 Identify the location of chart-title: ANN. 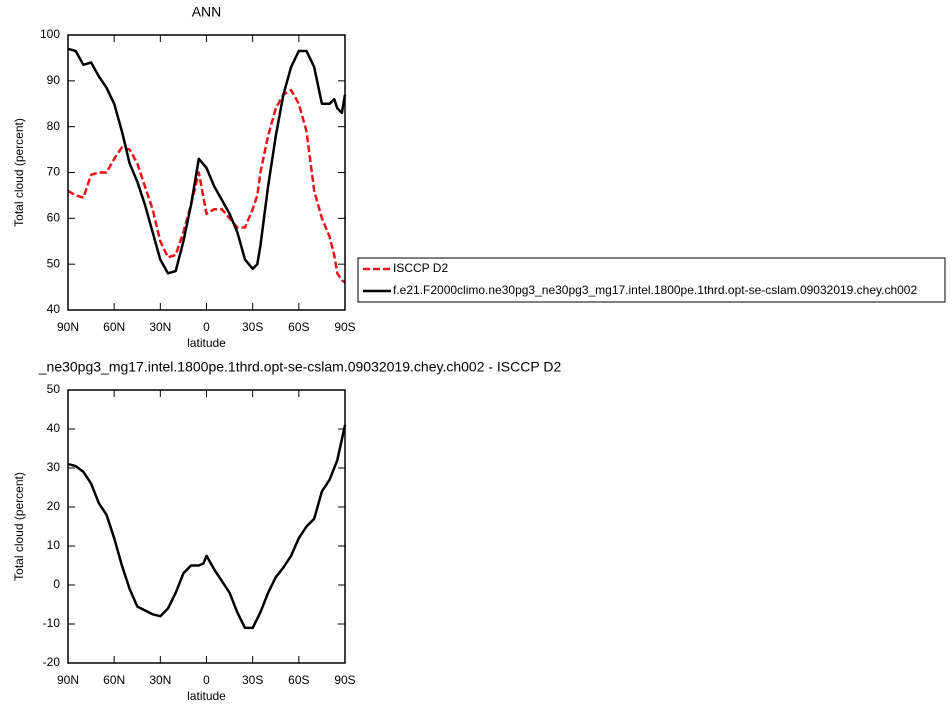
(207, 12).